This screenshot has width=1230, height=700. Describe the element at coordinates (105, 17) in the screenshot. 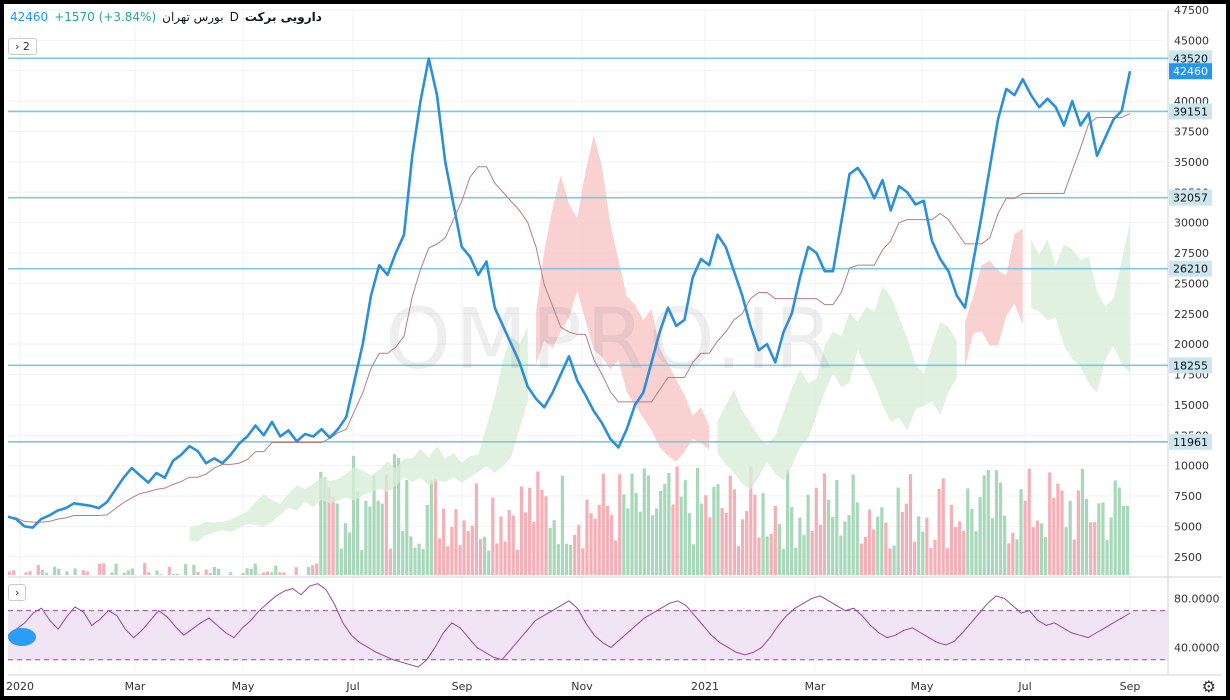

I see `price-change: +1570 (+3.84%)` at that location.